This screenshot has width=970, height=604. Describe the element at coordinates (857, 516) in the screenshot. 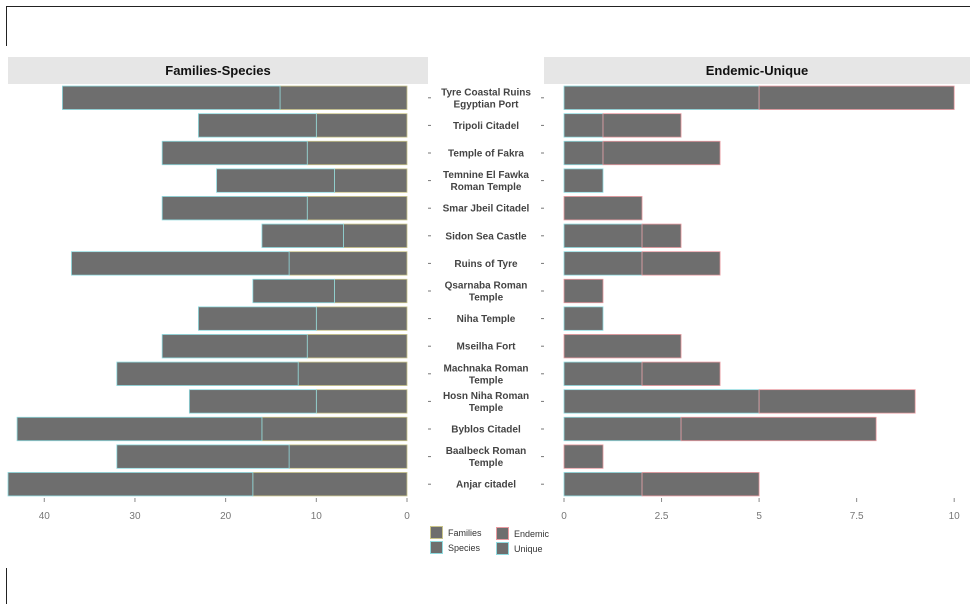

I see `right-x-tick-label: 7.5` at that location.